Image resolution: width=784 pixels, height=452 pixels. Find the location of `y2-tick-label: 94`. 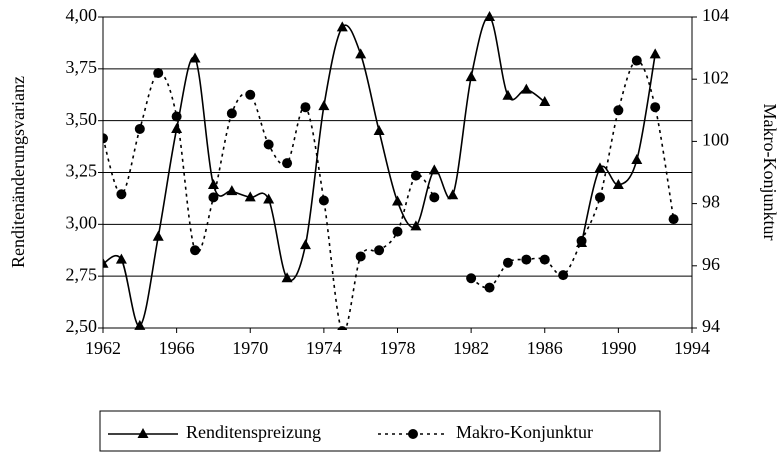

y2-tick-label: 94 is located at coordinates (711, 326).